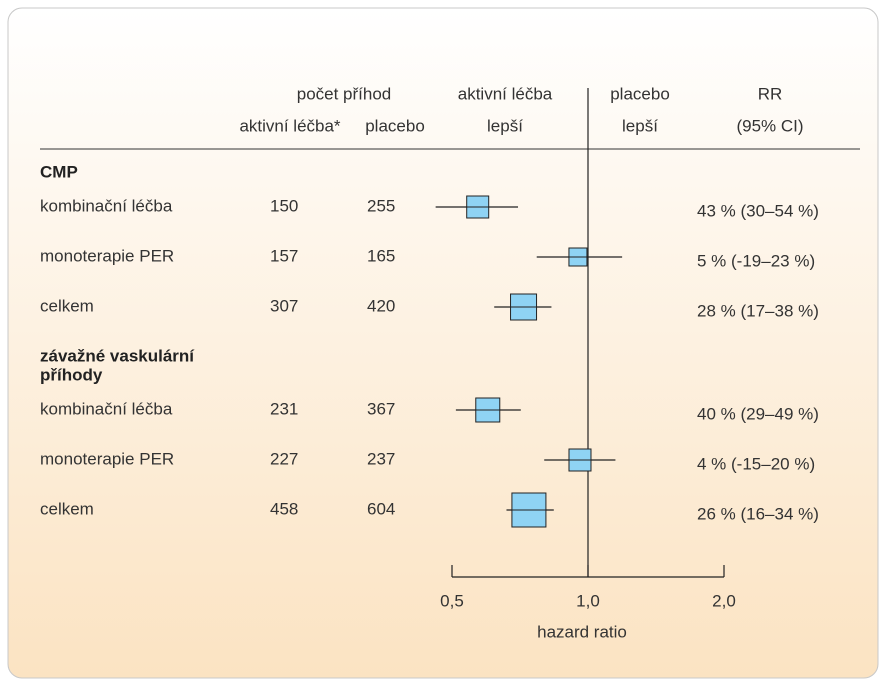 The height and width of the screenshot is (682, 879). Describe the element at coordinates (284, 205) in the screenshot. I see `active-count: 150` at that location.